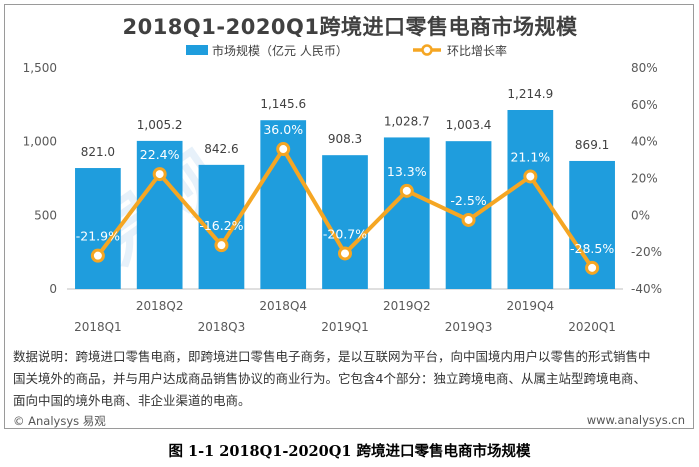 The image size is (699, 467). What do you see at coordinates (45, 215) in the screenshot?
I see `y-left-tick-label: 500` at bounding box center [45, 215].